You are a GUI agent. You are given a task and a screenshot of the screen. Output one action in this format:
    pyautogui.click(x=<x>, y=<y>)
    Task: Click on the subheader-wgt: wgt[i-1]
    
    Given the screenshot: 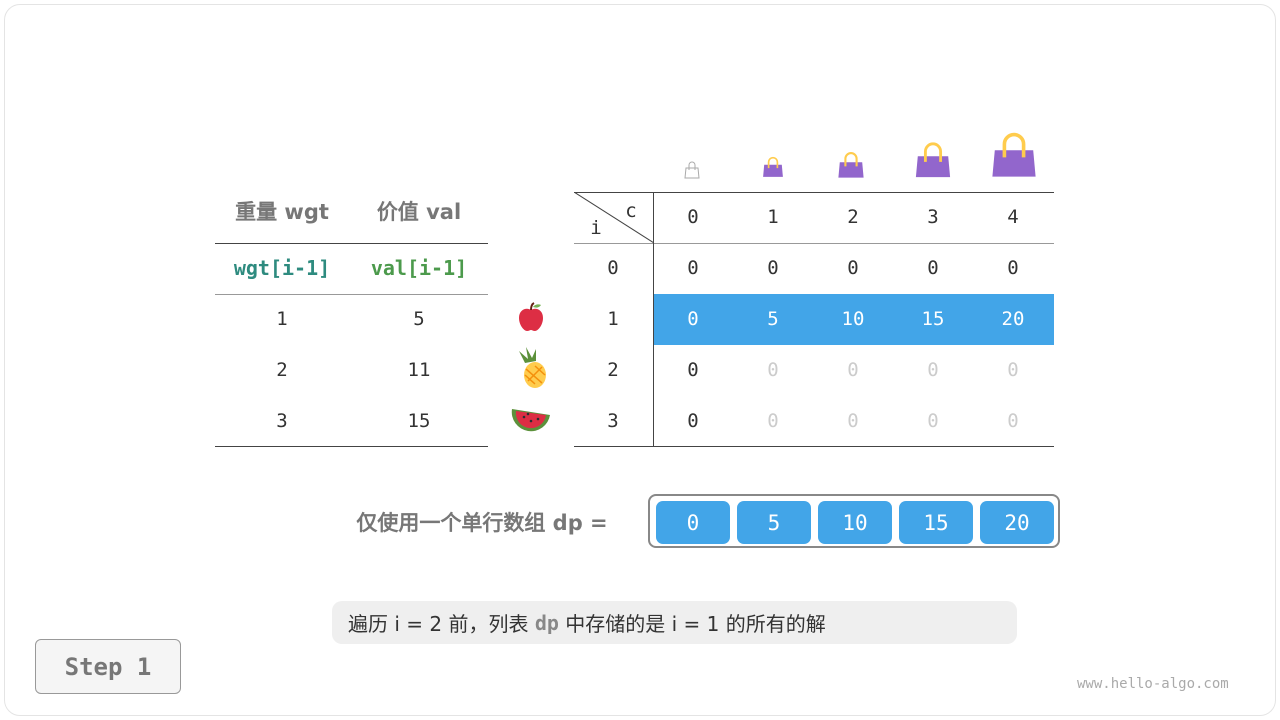 What is the action you would take?
    pyautogui.click(x=282, y=268)
    